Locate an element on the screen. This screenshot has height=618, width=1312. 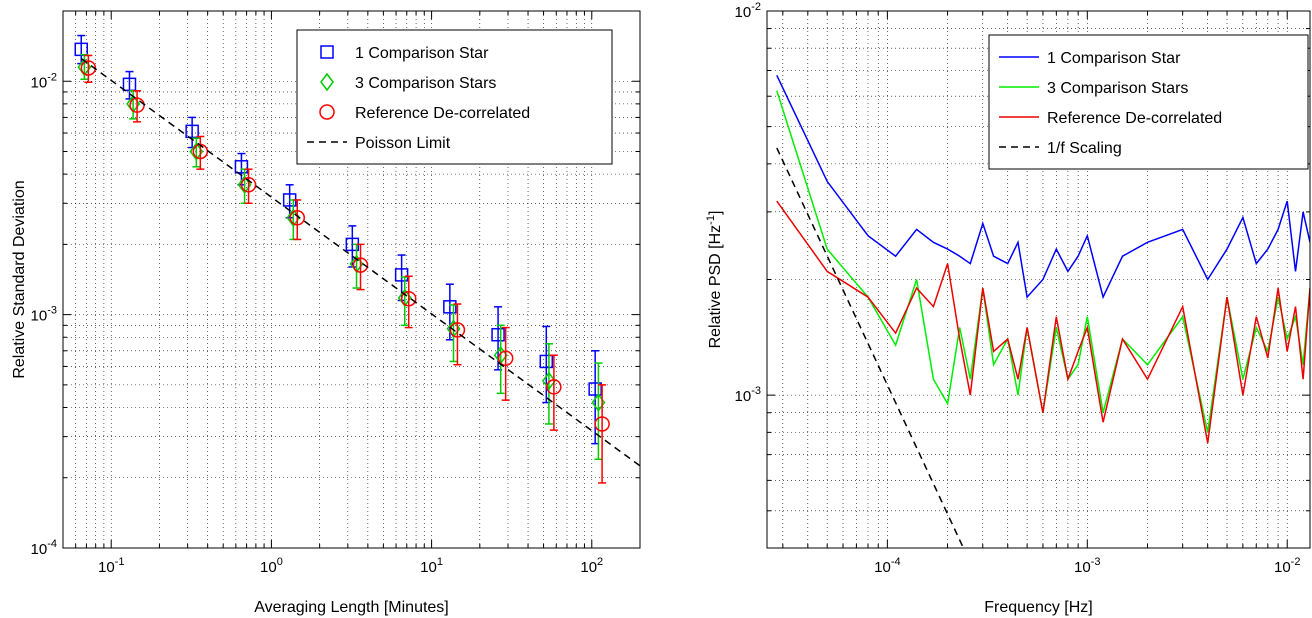
y-tick-exponent: -4 is located at coordinates (52, 544).